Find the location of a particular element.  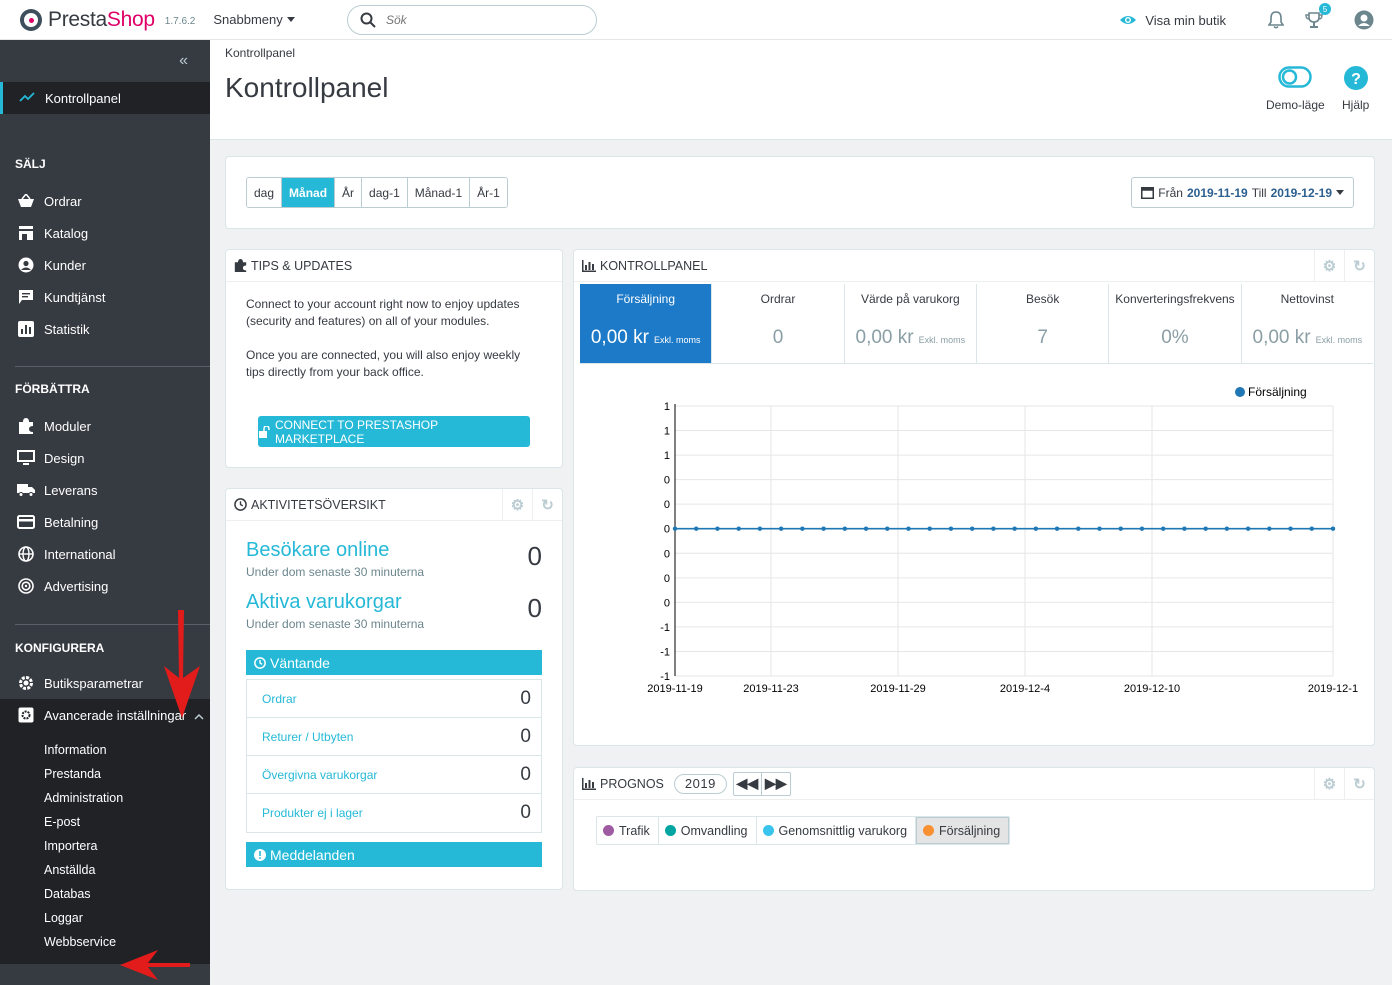

search-input is located at coordinates (481, 20).